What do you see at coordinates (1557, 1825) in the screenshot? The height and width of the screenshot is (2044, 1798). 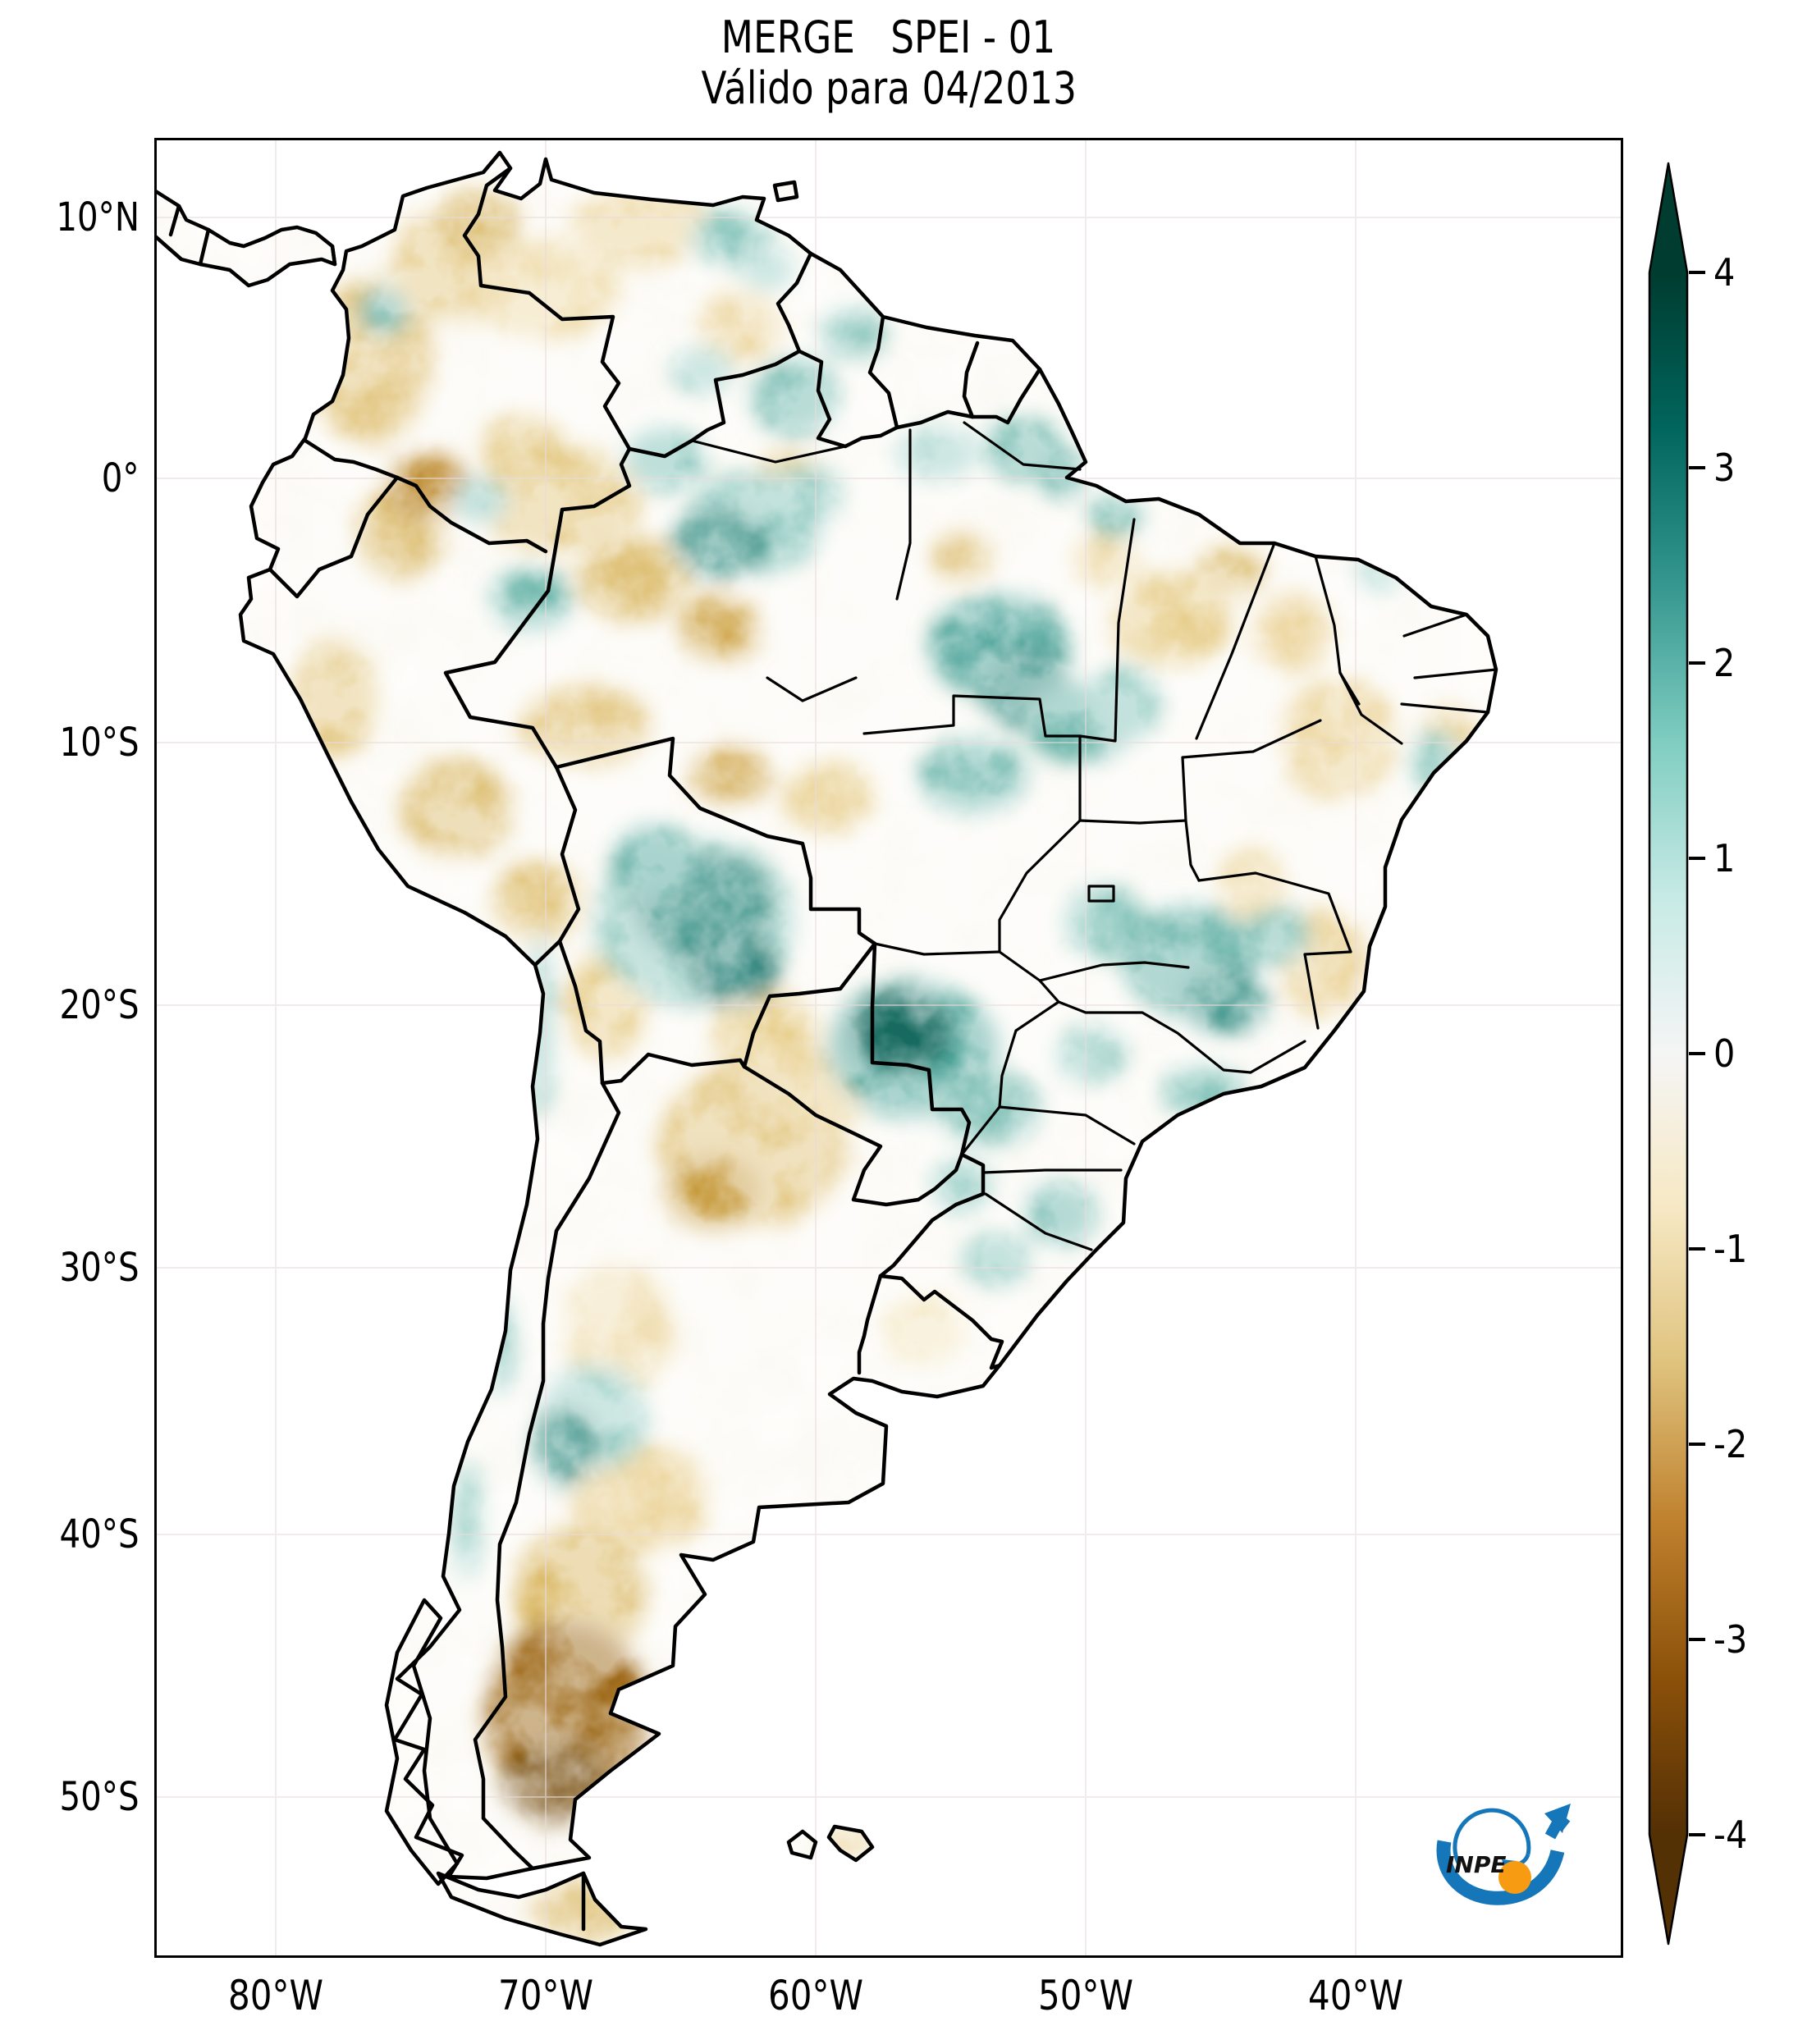 I see `inpe-arrow-shaft` at bounding box center [1557, 1825].